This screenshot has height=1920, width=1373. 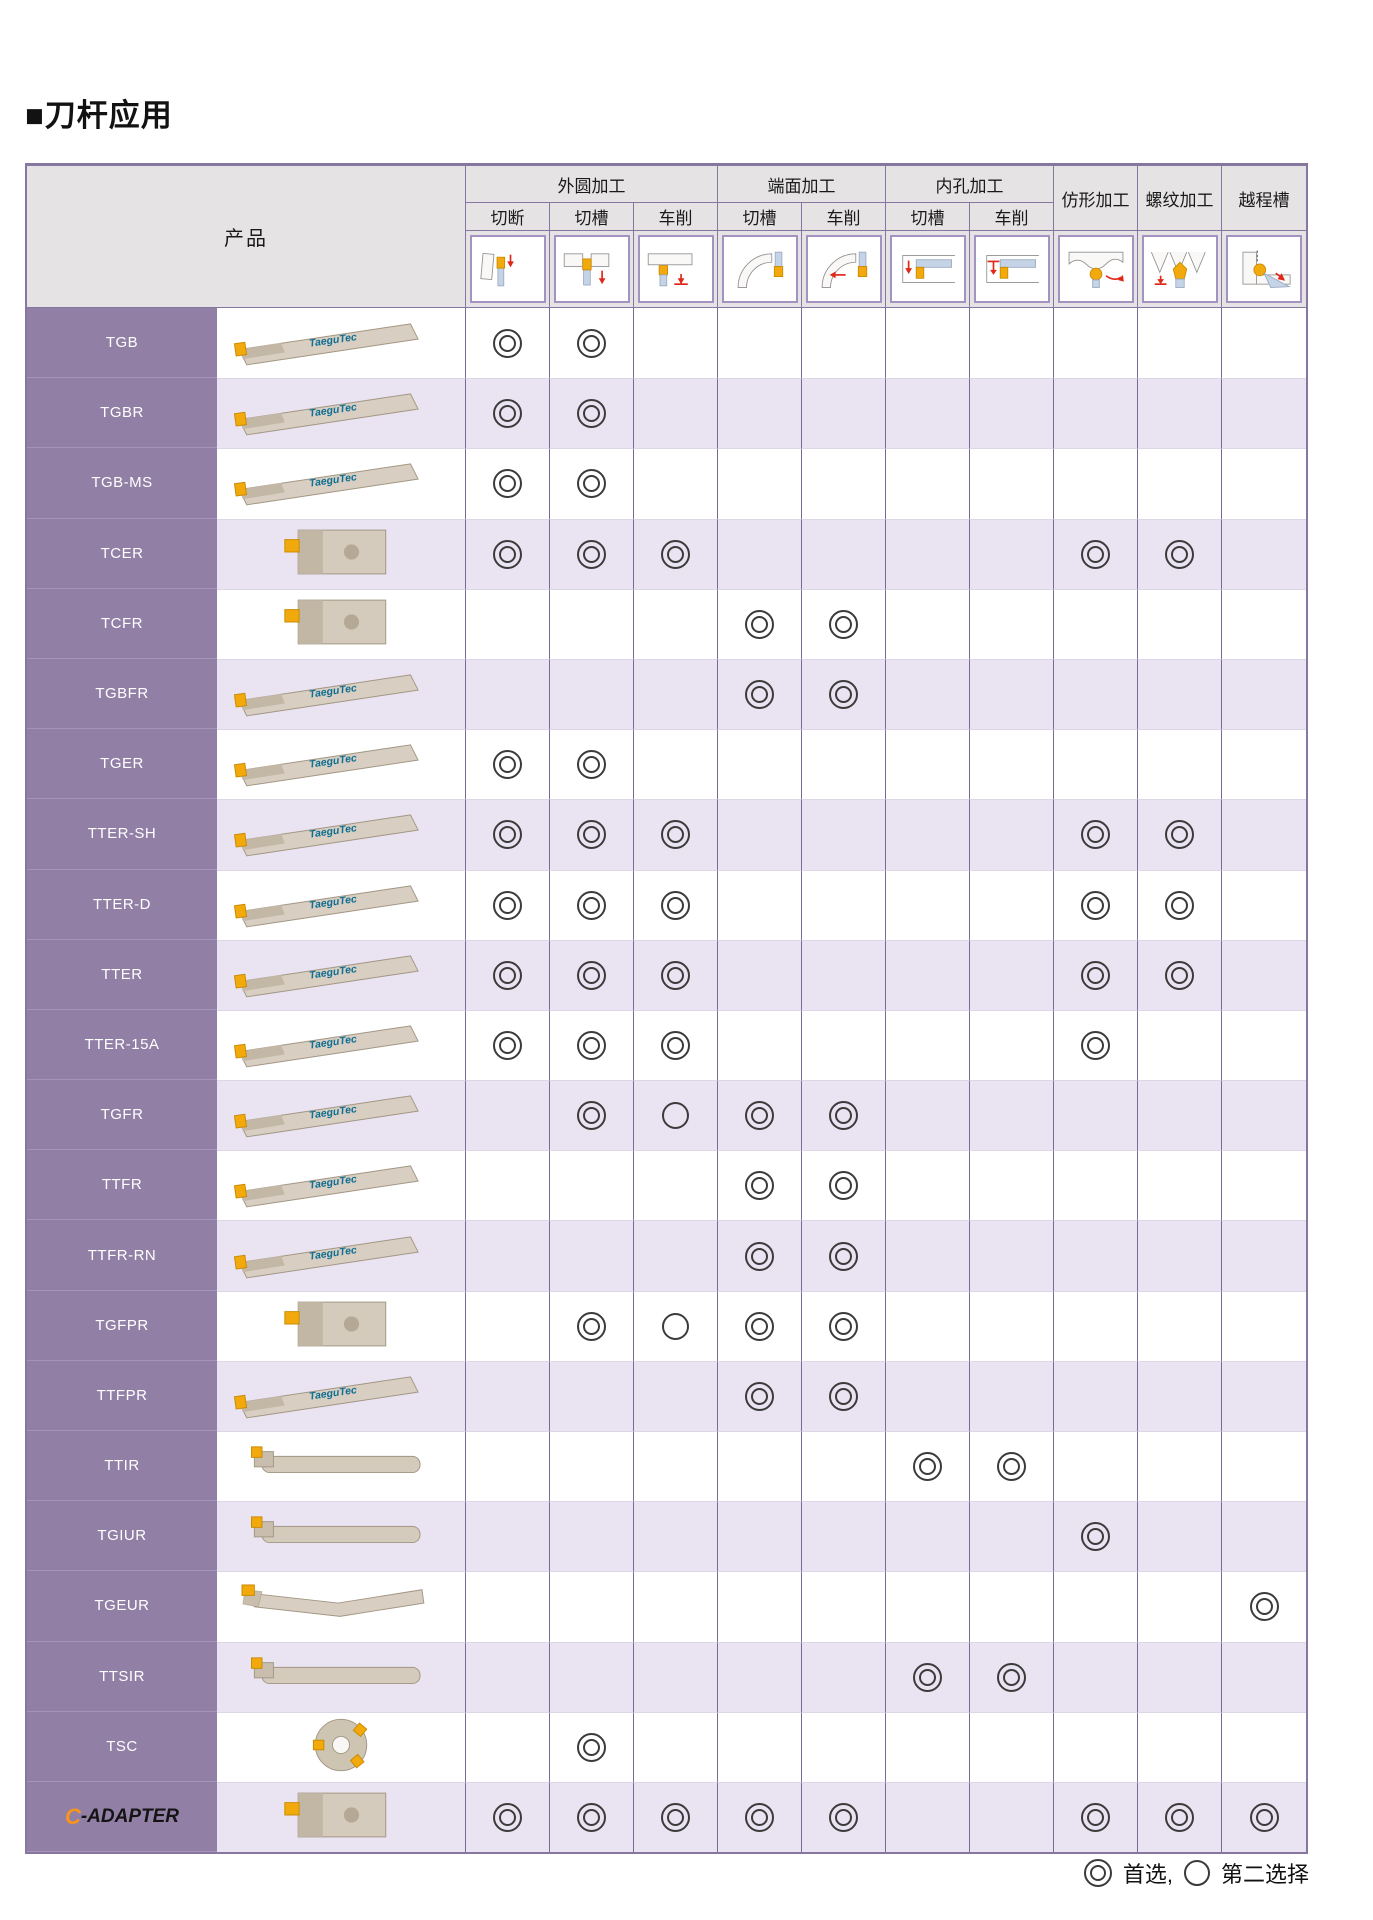 What do you see at coordinates (507, 269) in the screenshot?
I see `external-cutoff-icon` at bounding box center [507, 269].